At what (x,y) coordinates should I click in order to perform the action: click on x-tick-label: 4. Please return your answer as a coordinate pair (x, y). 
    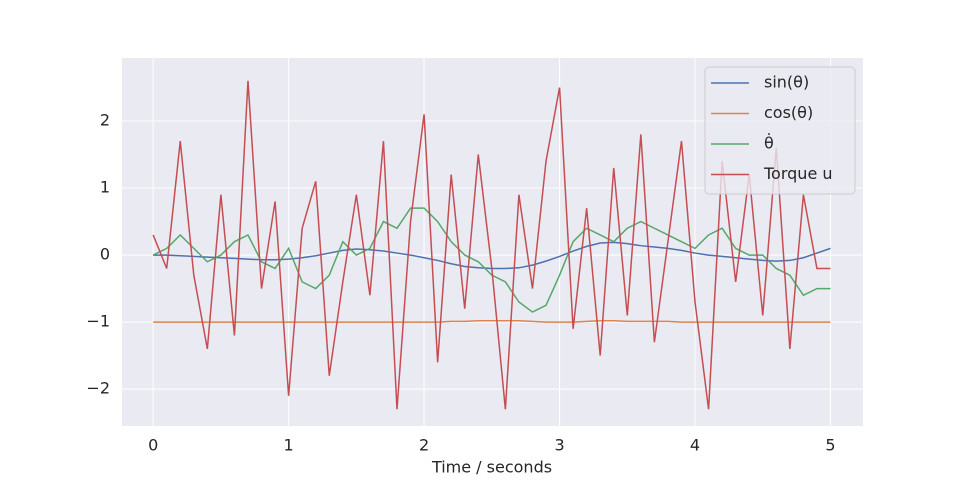
    Looking at the image, I should click on (695, 445).